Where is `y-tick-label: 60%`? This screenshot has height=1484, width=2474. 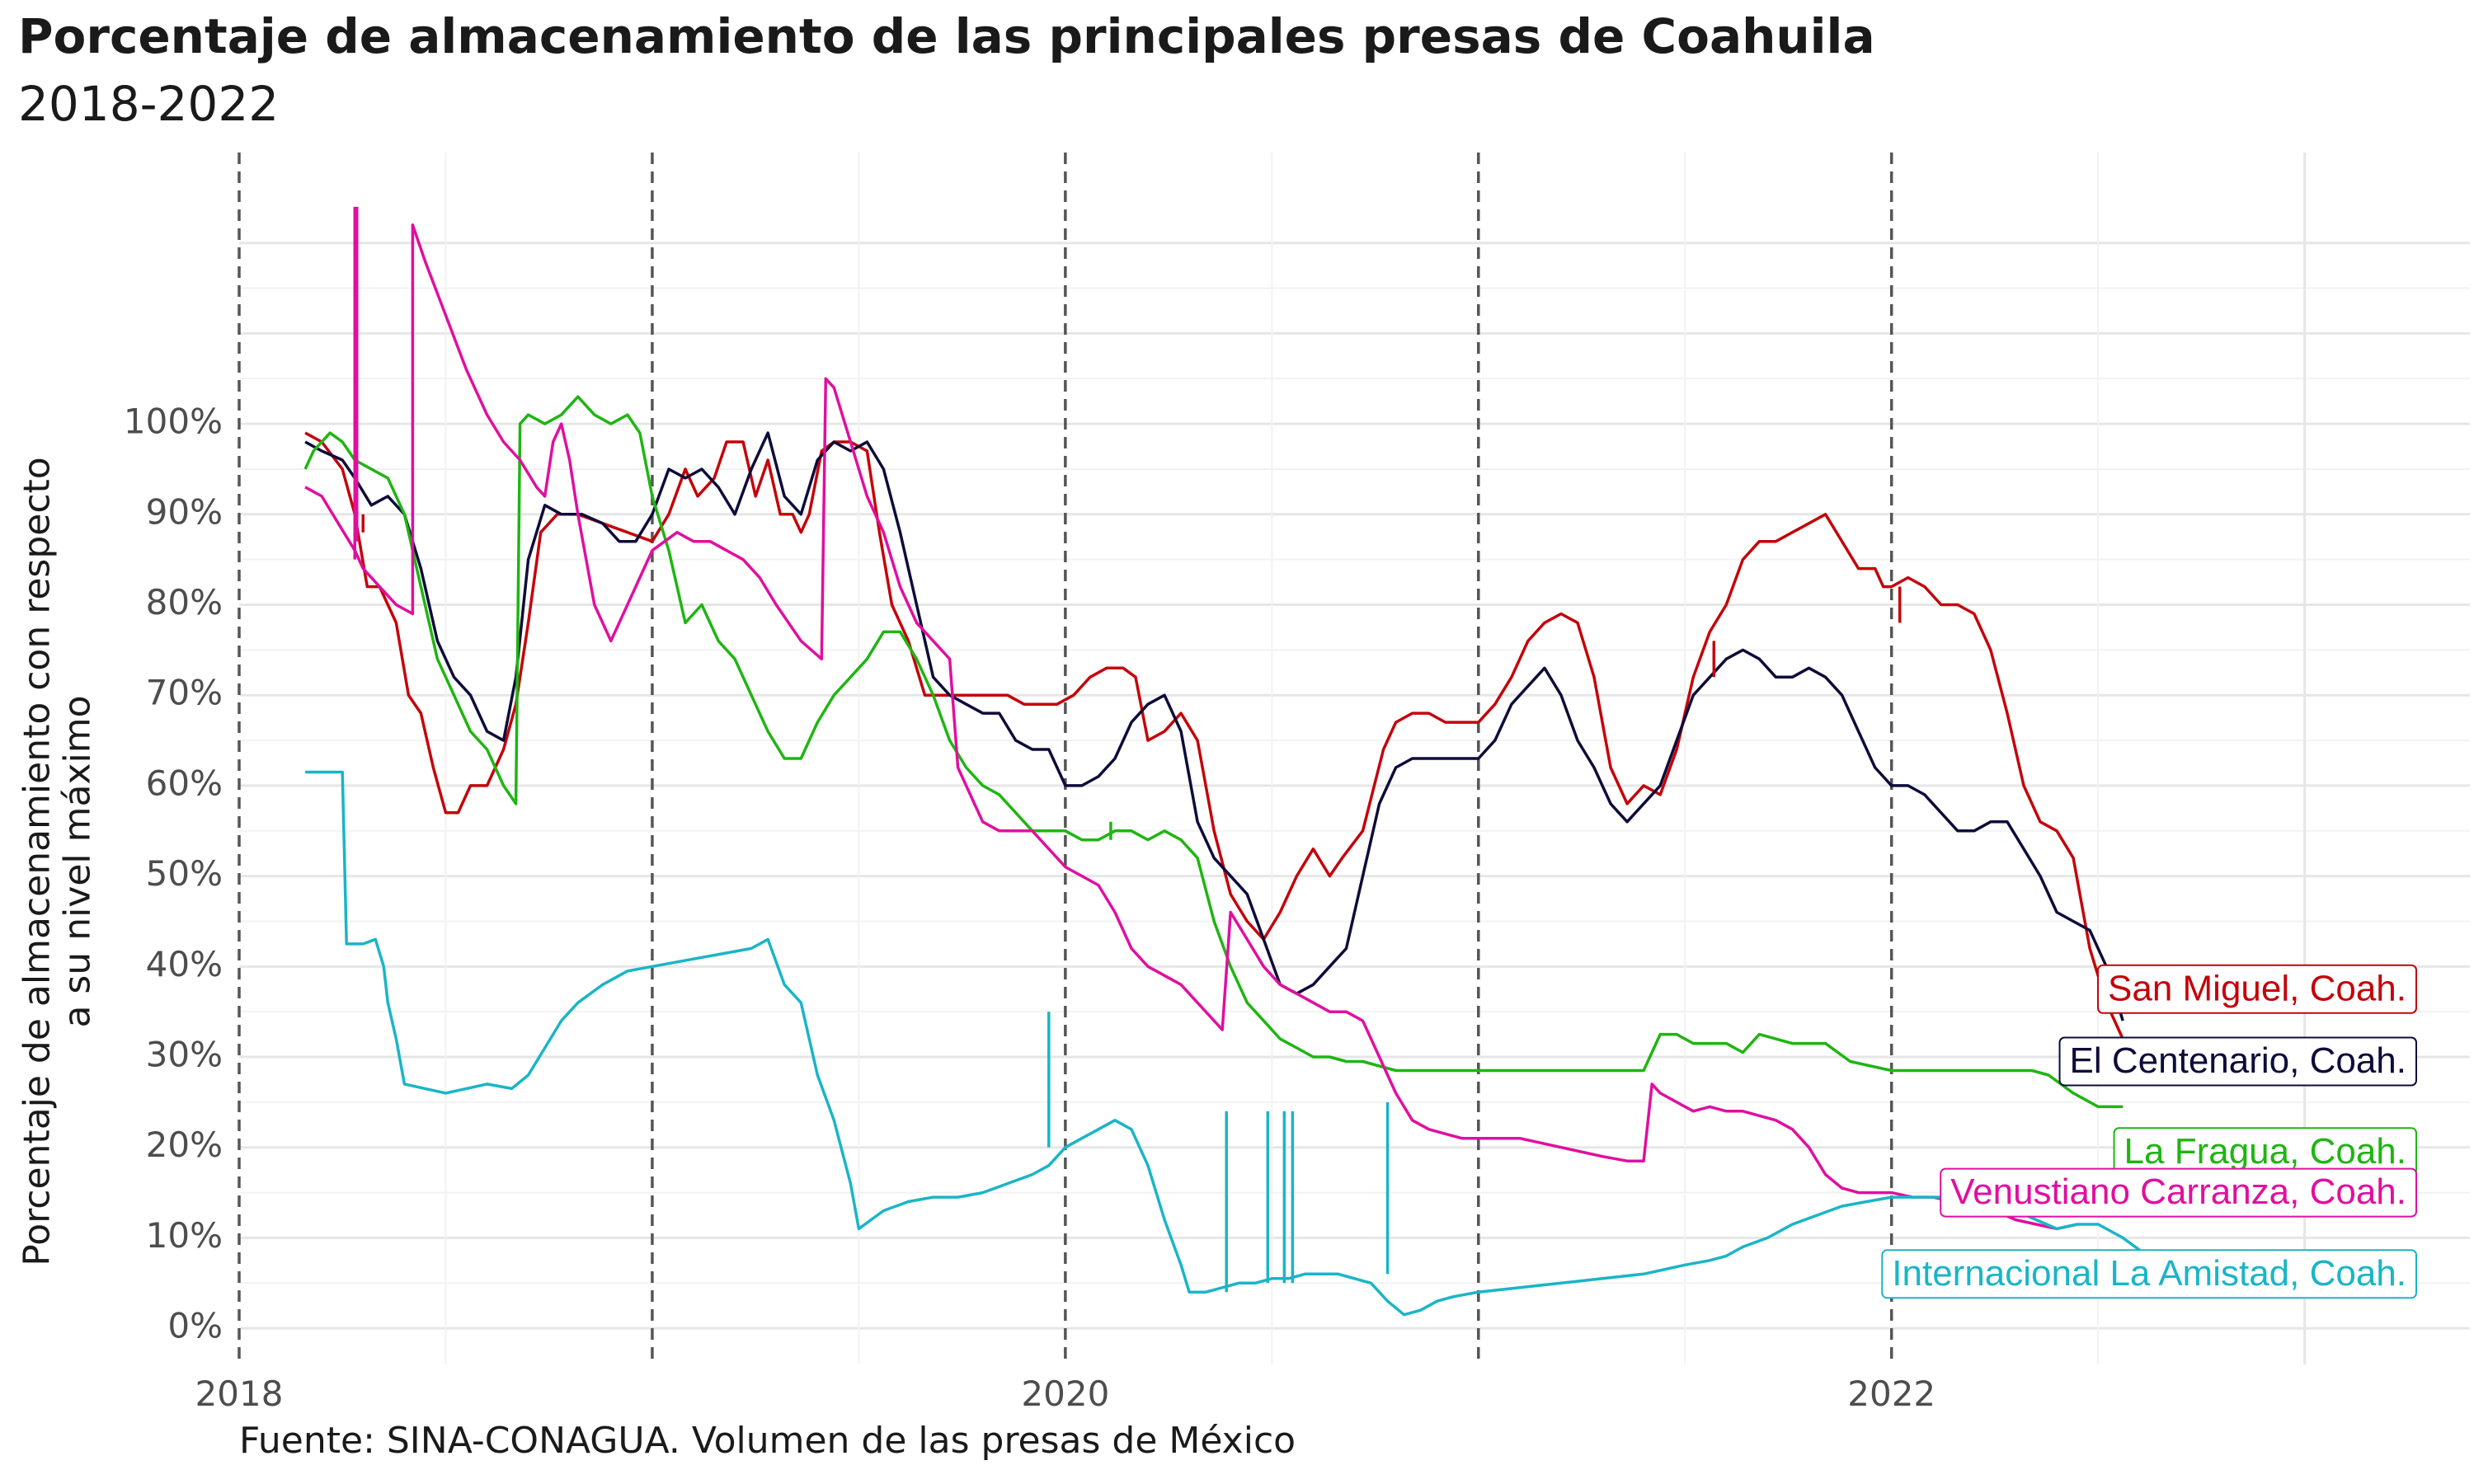 y-tick-label: 60% is located at coordinates (184, 783).